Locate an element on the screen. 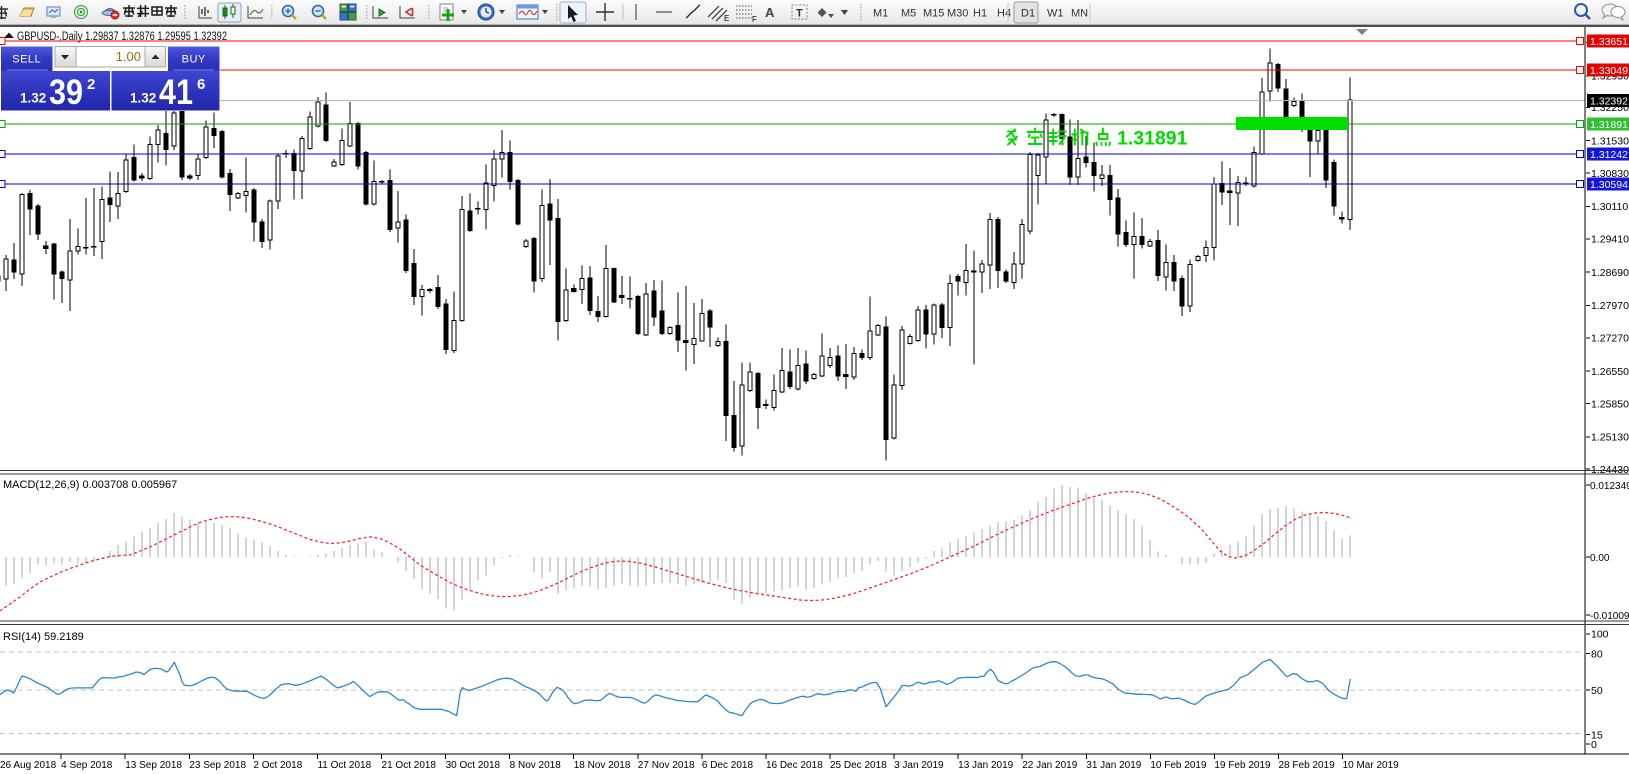 The height and width of the screenshot is (774, 1629). svg-text: 25 Dec 2018 is located at coordinates (858, 765).